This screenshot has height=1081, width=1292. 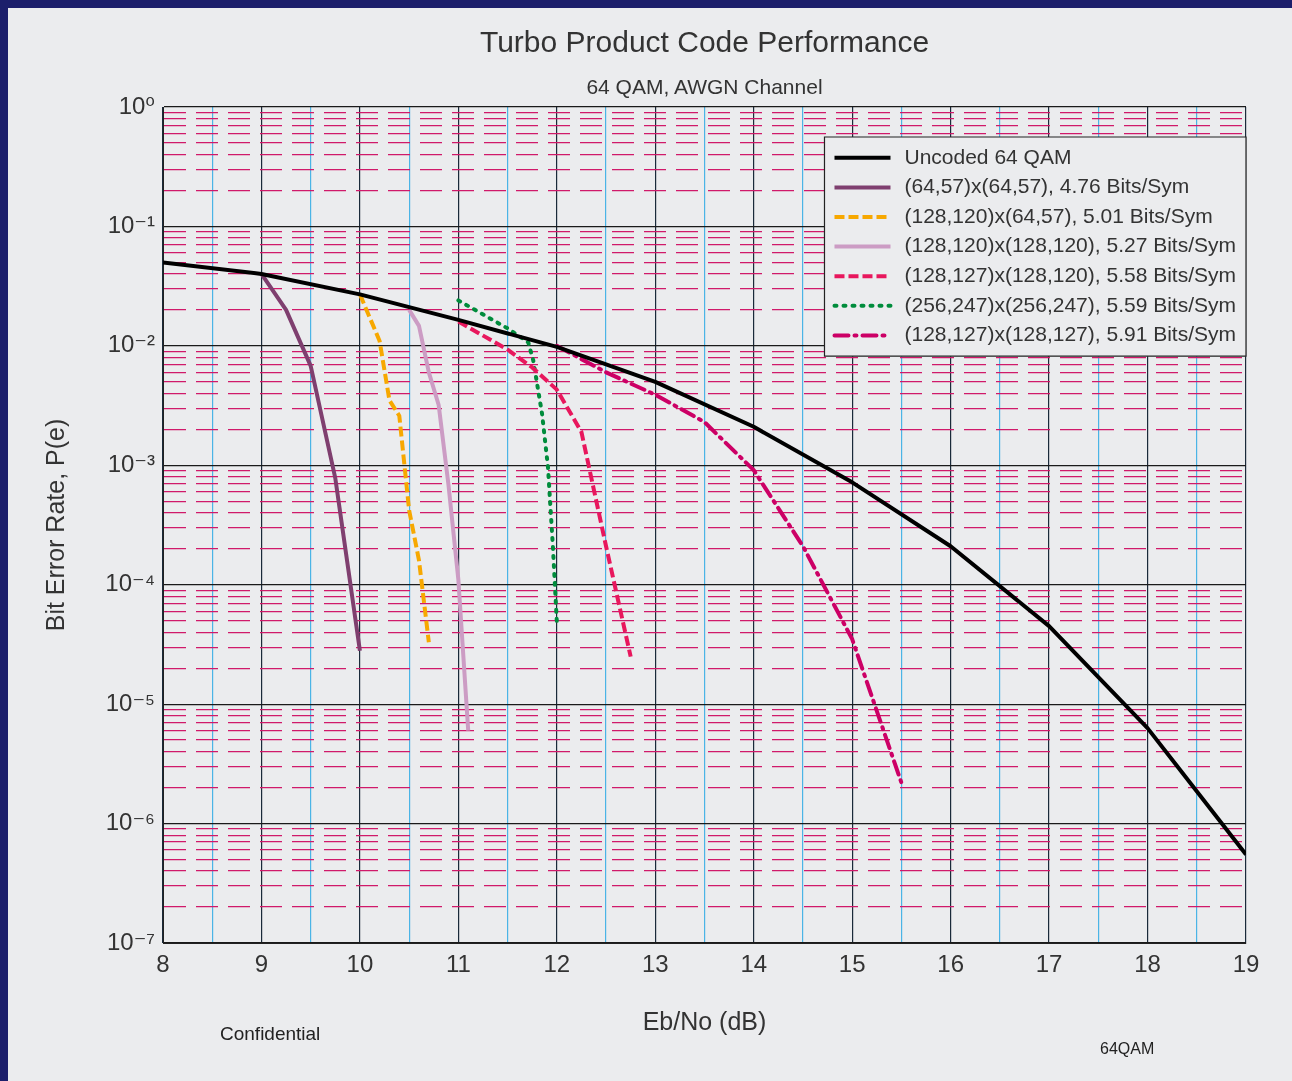 What do you see at coordinates (704, 1021) in the screenshot?
I see `x-axis-title: Eb/No (dB)` at bounding box center [704, 1021].